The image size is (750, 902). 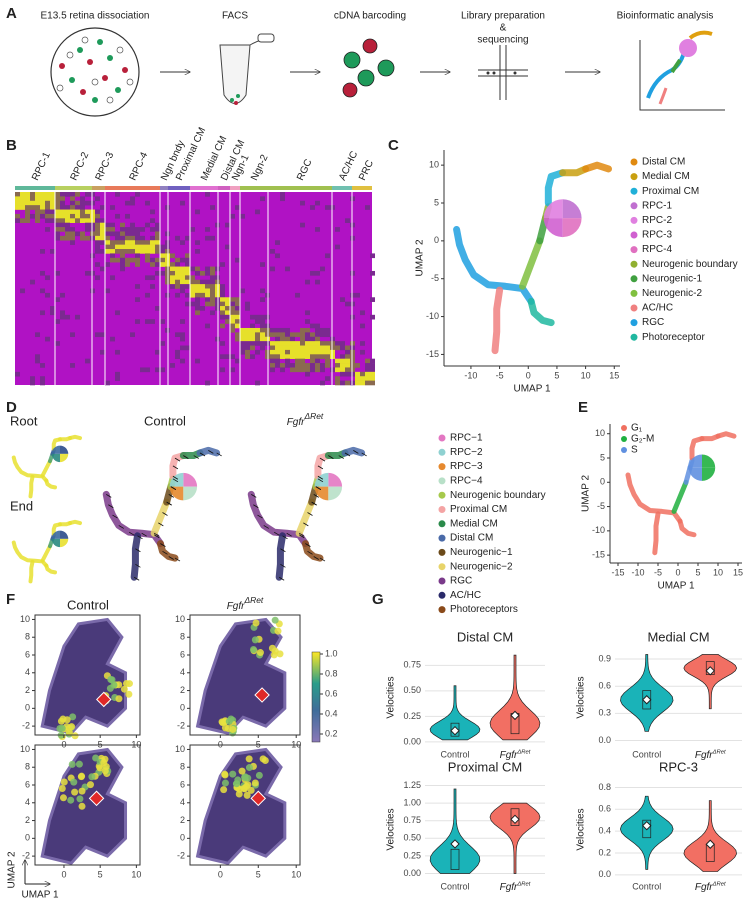 I want to click on x-tick-label: 5, so click(x=697, y=572).